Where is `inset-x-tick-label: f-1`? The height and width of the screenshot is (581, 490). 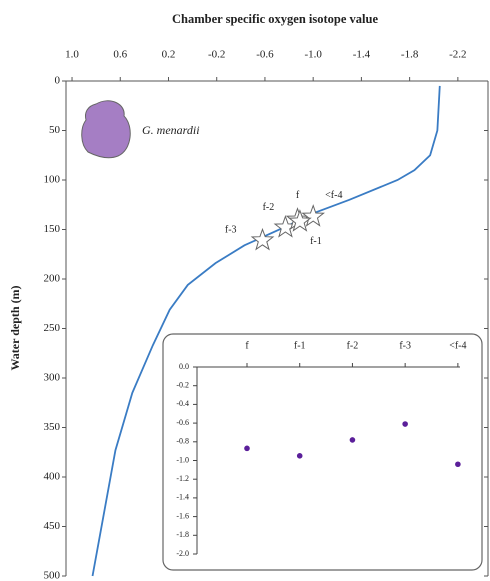 inset-x-tick-label: f-1 is located at coordinates (300, 345).